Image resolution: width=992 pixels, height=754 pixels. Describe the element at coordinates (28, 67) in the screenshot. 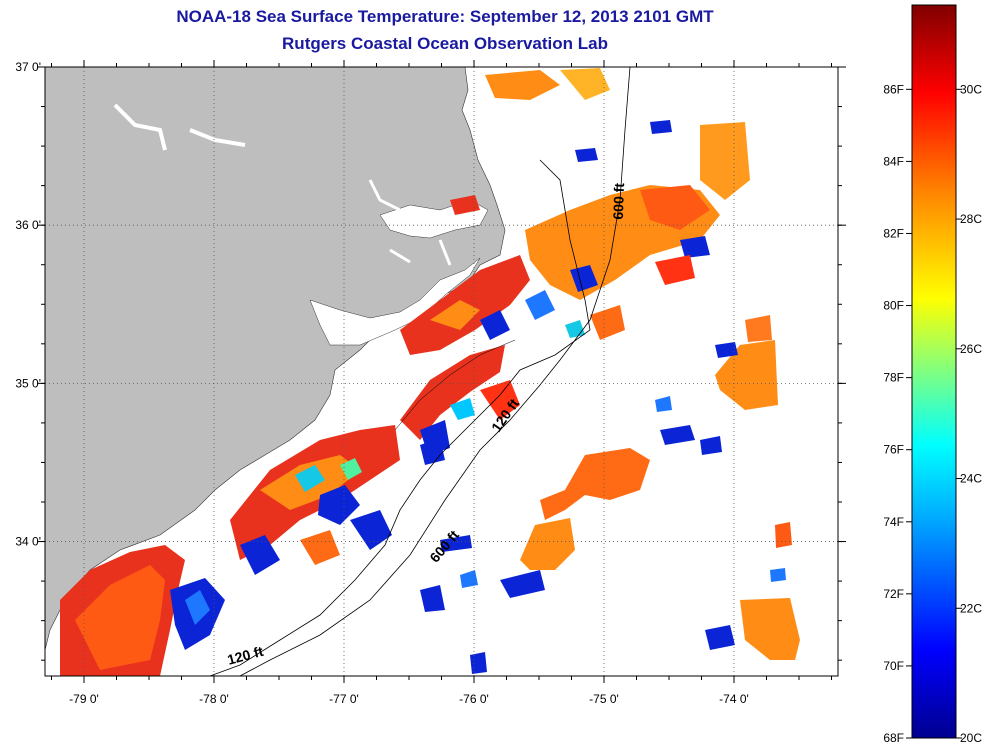

I see `lat-tick-label: 37 0'` at that location.